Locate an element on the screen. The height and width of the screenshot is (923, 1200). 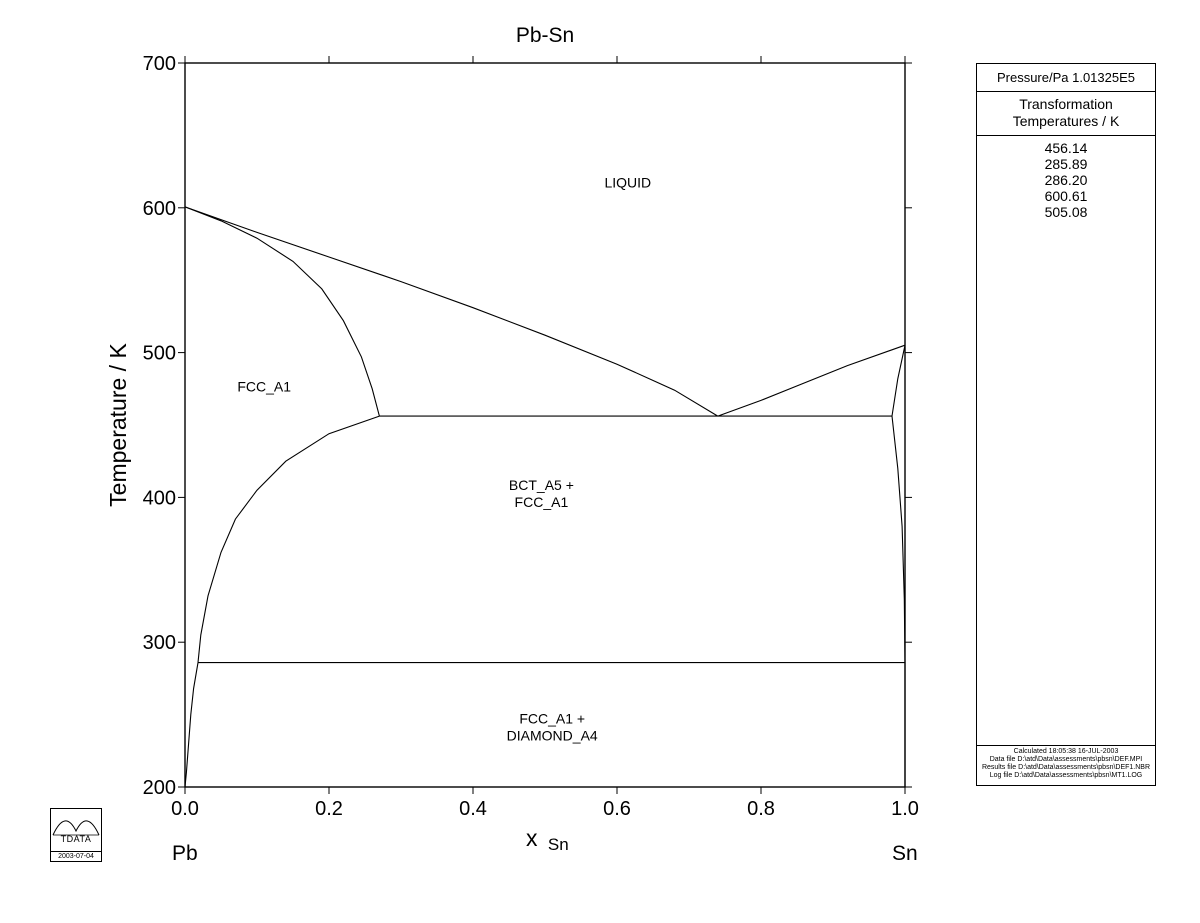
region-label-4: DIAMOND_A4 is located at coordinates (552, 735).